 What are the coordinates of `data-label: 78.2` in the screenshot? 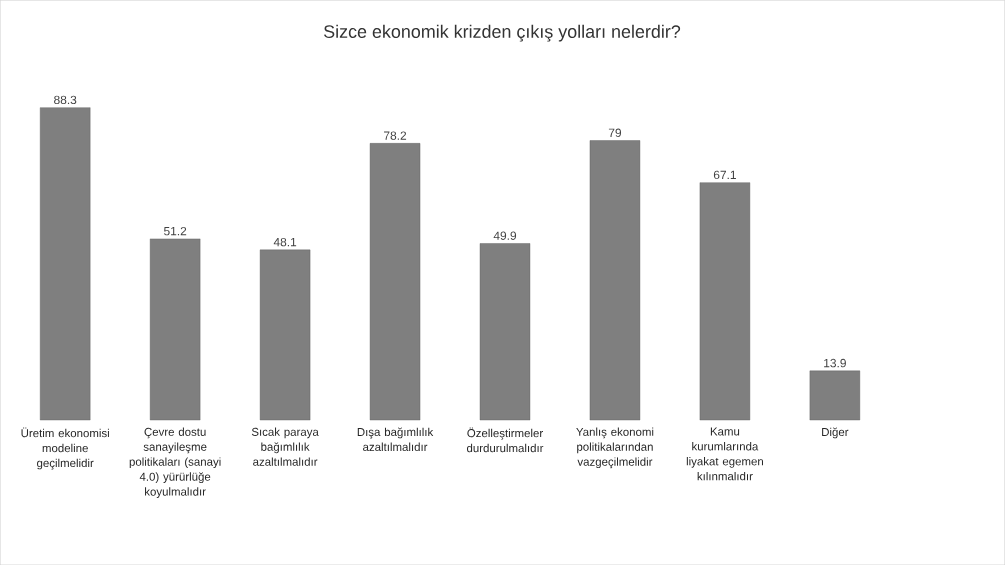 It's located at (395, 135).